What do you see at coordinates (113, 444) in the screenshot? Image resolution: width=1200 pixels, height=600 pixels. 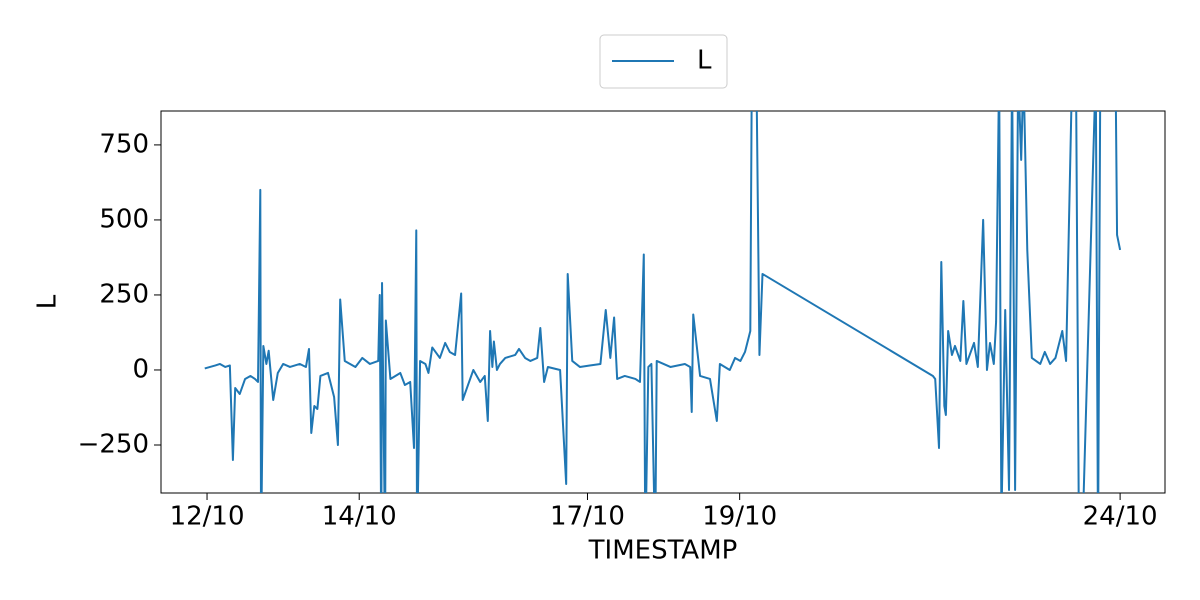 I see `y-tick-label: −250` at bounding box center [113, 444].